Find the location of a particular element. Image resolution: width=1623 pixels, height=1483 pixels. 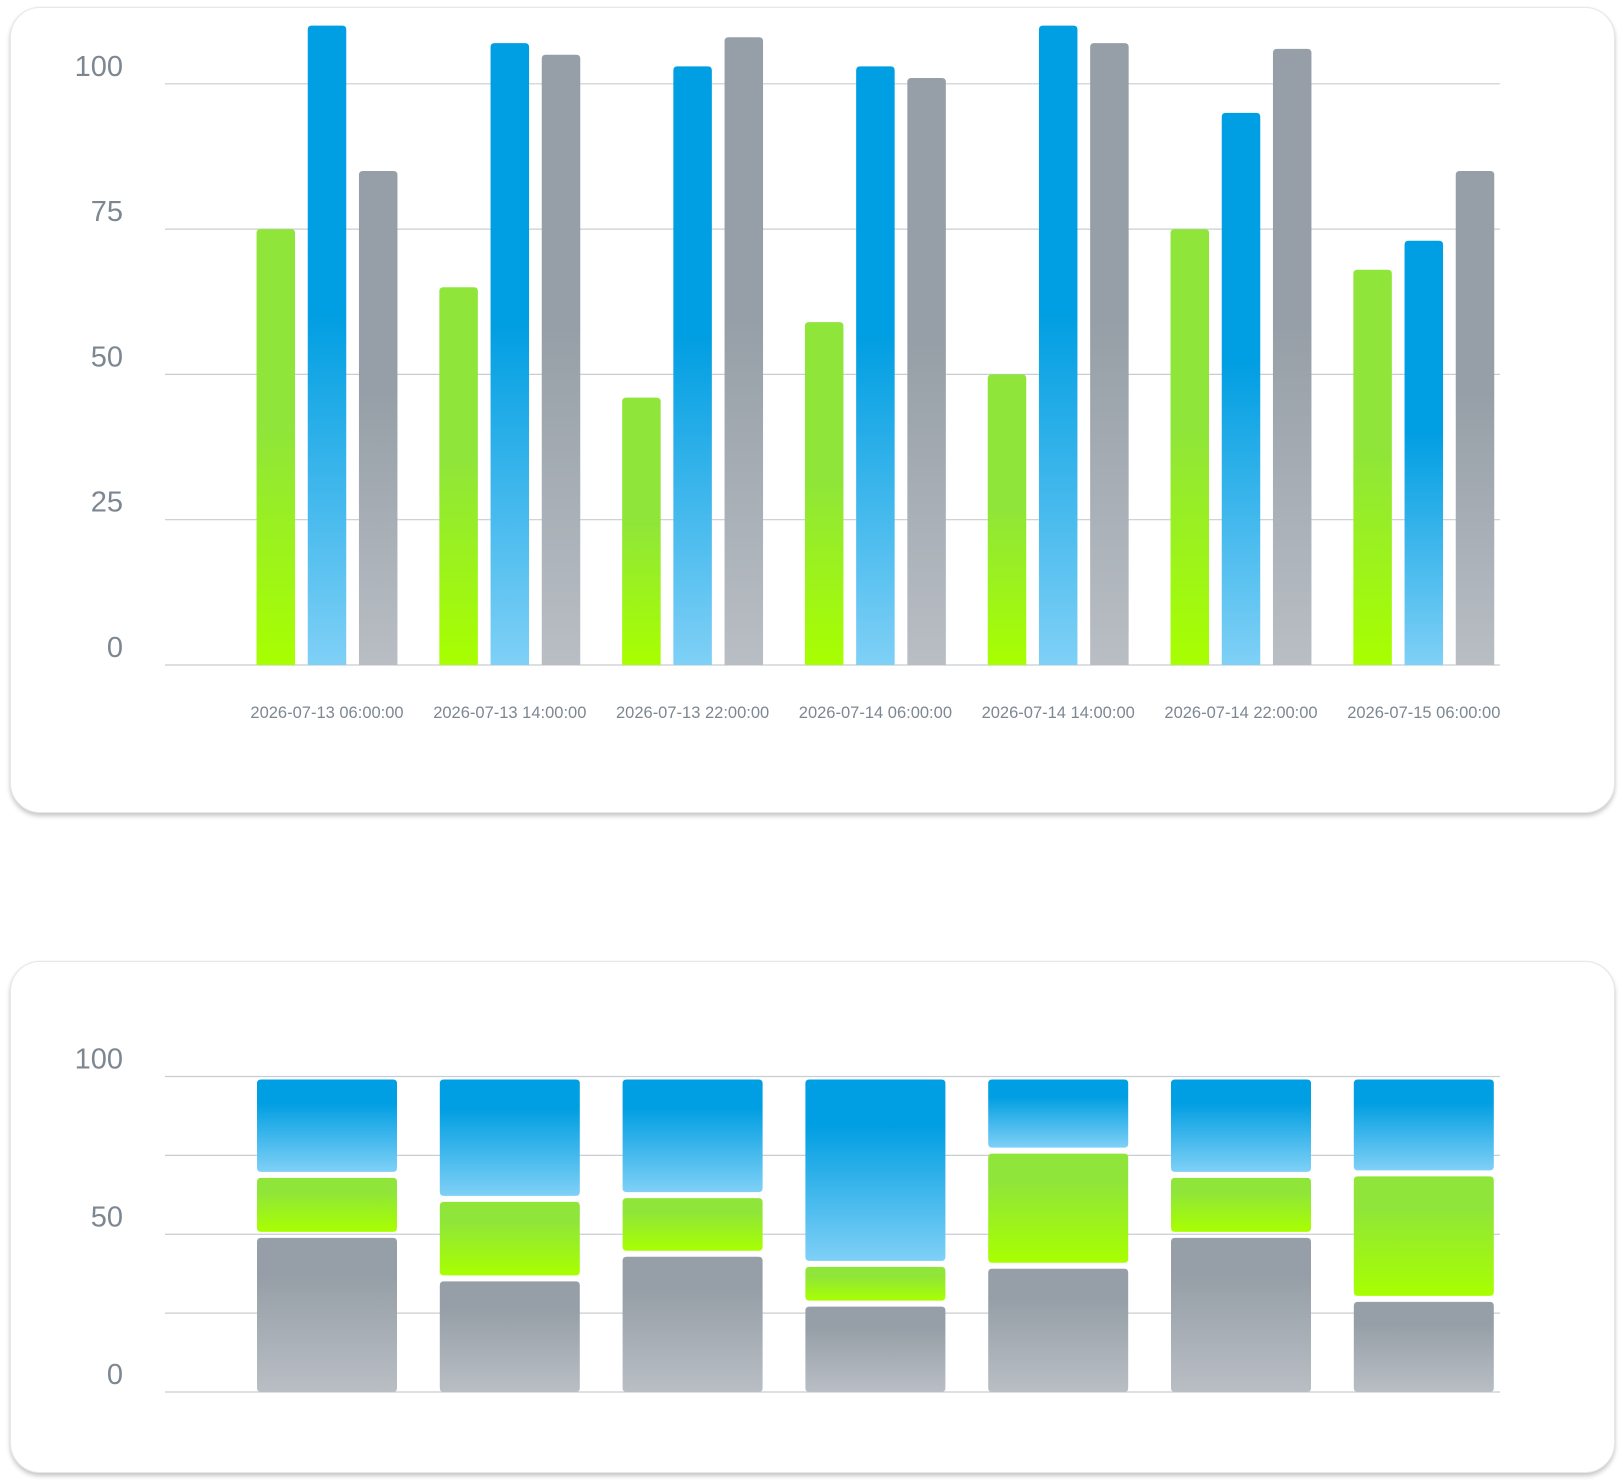

y-tick-label: 25 is located at coordinates (107, 503).